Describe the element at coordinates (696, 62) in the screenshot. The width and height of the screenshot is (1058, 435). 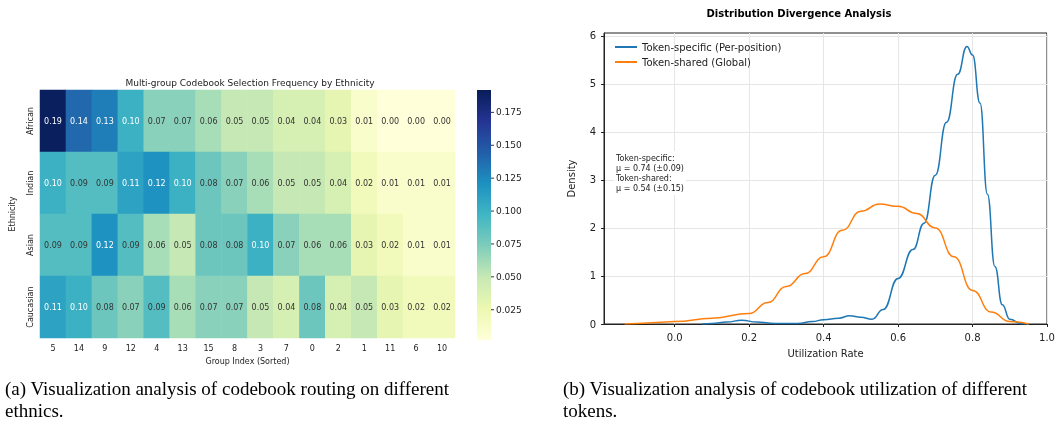
I see `legend-label: Token-shared (Global)` at that location.